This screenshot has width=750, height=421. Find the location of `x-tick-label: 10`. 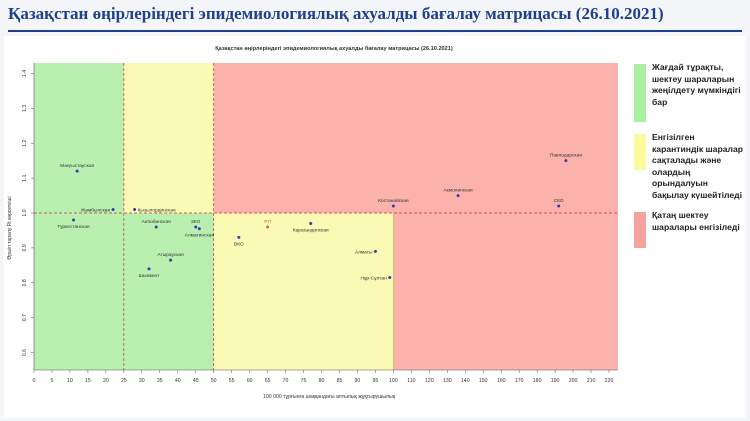

x-tick-label: 10 is located at coordinates (70, 381).